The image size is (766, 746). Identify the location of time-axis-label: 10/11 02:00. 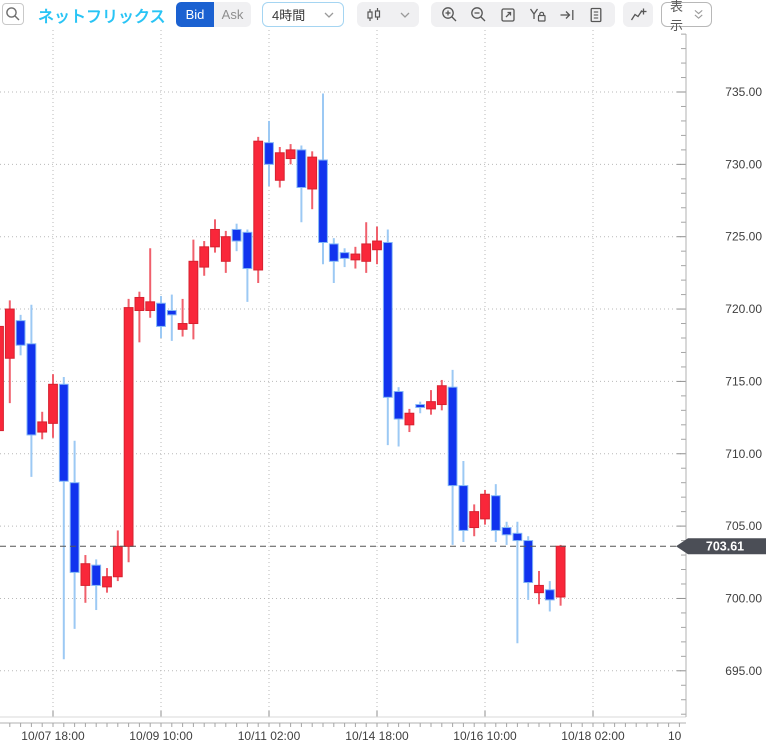
(269, 736).